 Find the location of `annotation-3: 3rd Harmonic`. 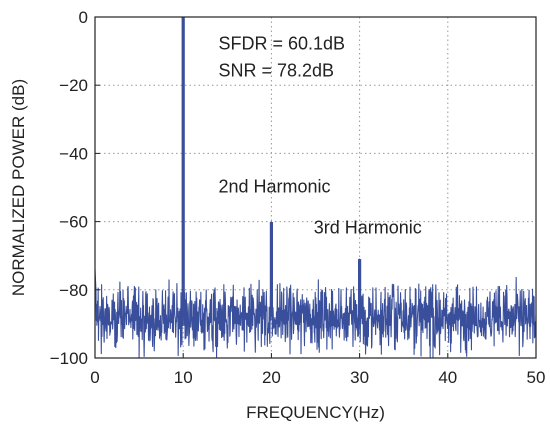

annotation-3: 3rd Harmonic is located at coordinates (368, 228).